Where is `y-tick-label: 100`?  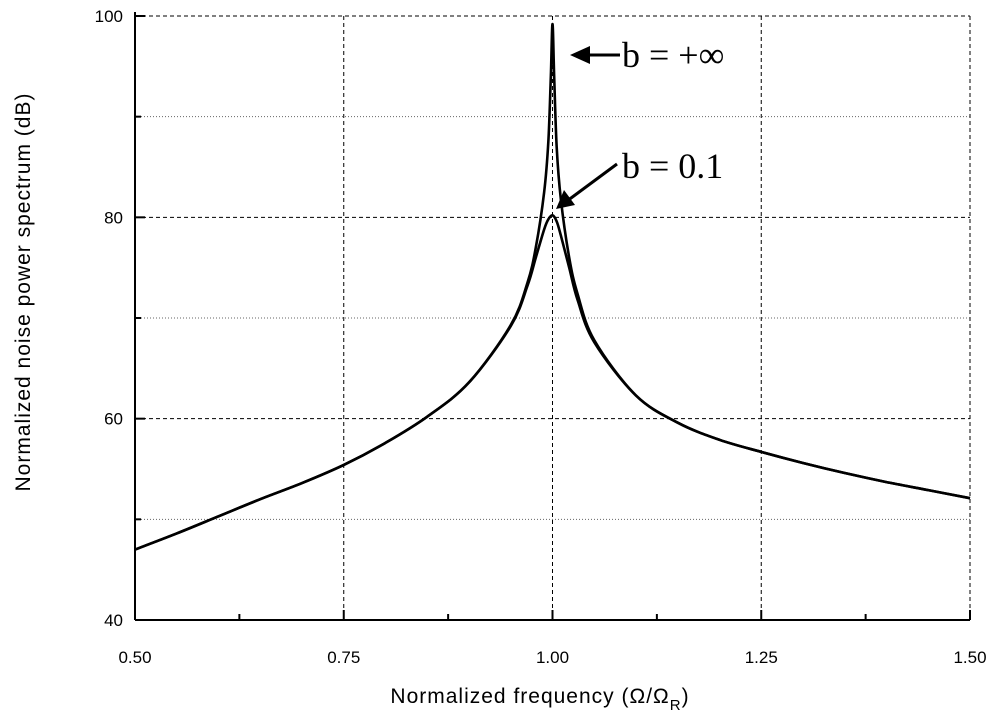
y-tick-label: 100 is located at coordinates (109, 16).